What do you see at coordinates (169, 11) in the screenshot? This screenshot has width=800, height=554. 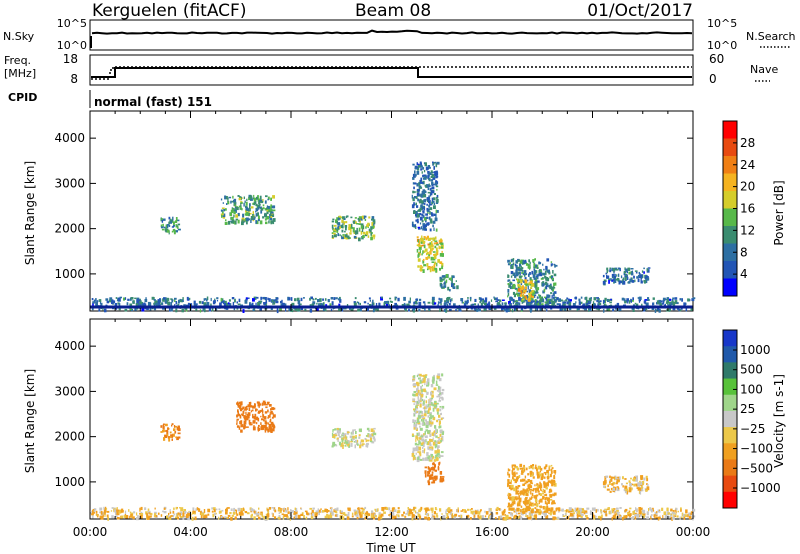 I see `station-title: Kerguelen (fitACF)` at bounding box center [169, 11].